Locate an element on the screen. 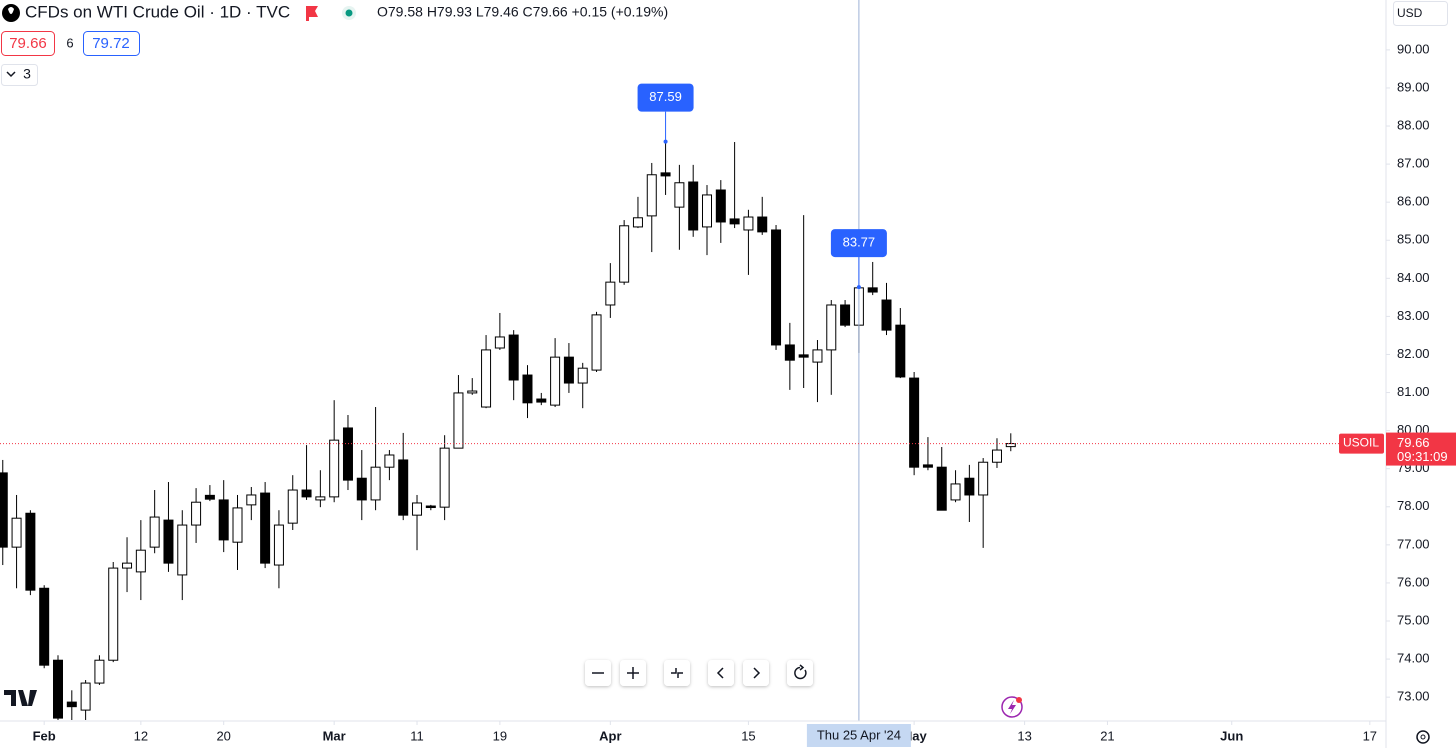 The image size is (1456, 748). alert-dot is located at coordinates (1019, 700).